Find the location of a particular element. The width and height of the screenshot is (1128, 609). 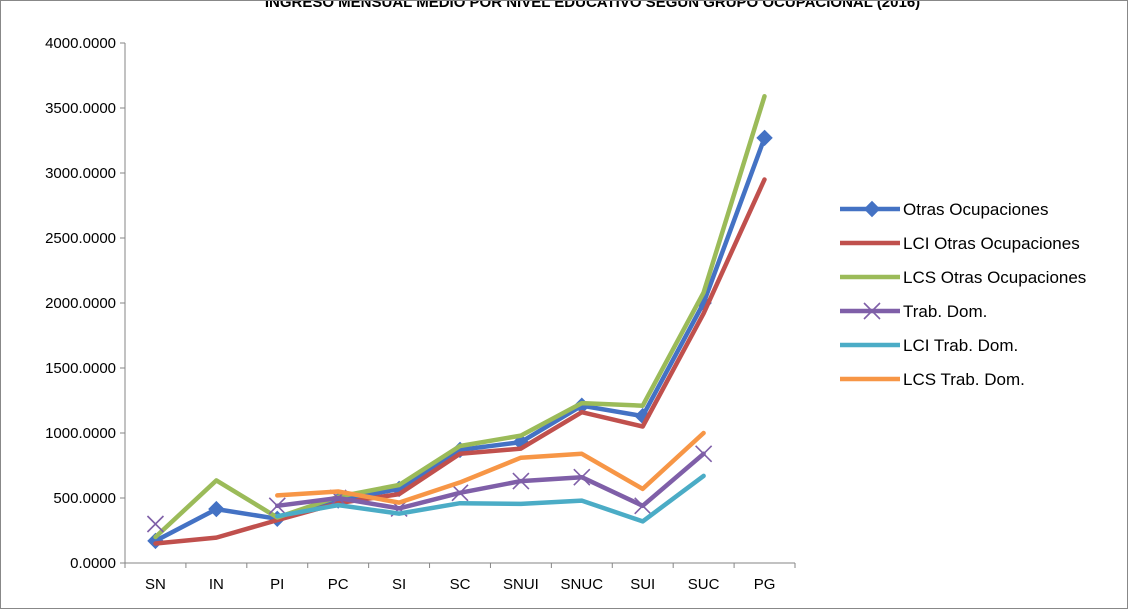

x-tick-label: PG is located at coordinates (765, 584).